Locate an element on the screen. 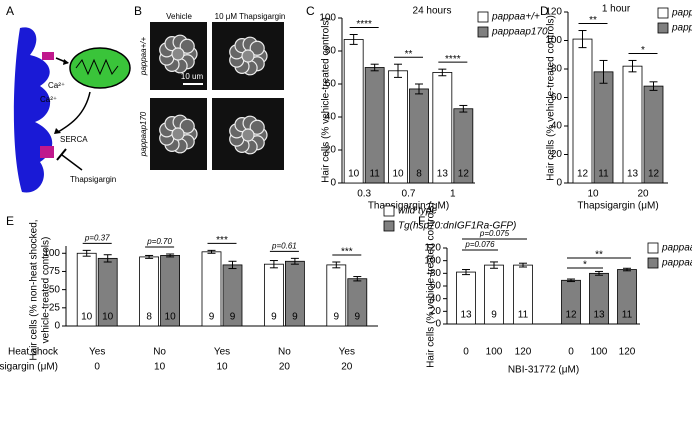  significance-label: * is located at coordinates (643, 50).